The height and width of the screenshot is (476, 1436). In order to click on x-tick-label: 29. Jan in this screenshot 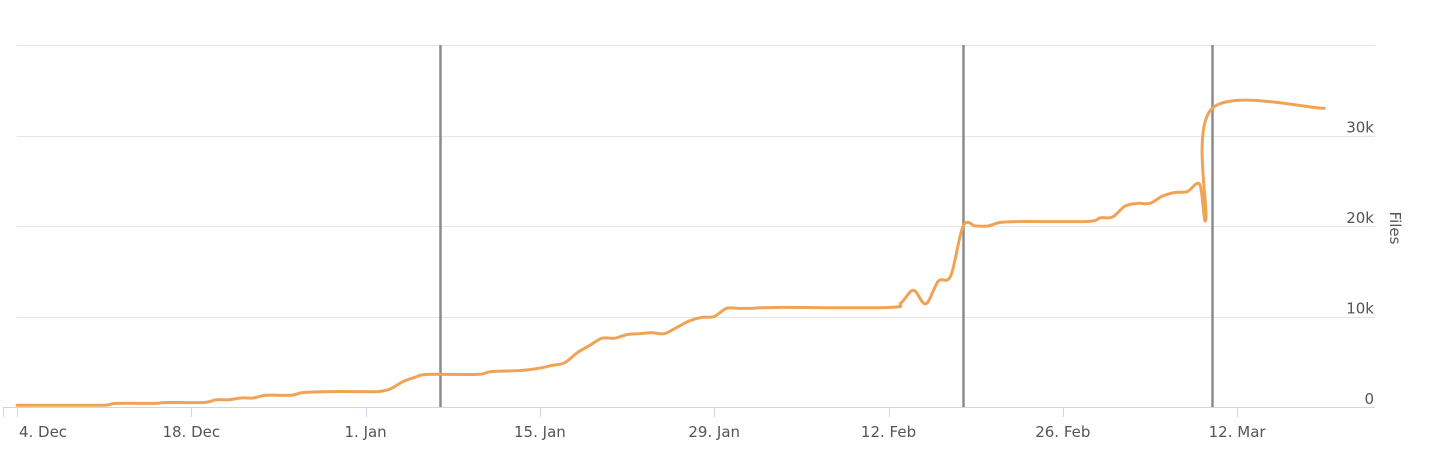, I will do `click(714, 432)`.